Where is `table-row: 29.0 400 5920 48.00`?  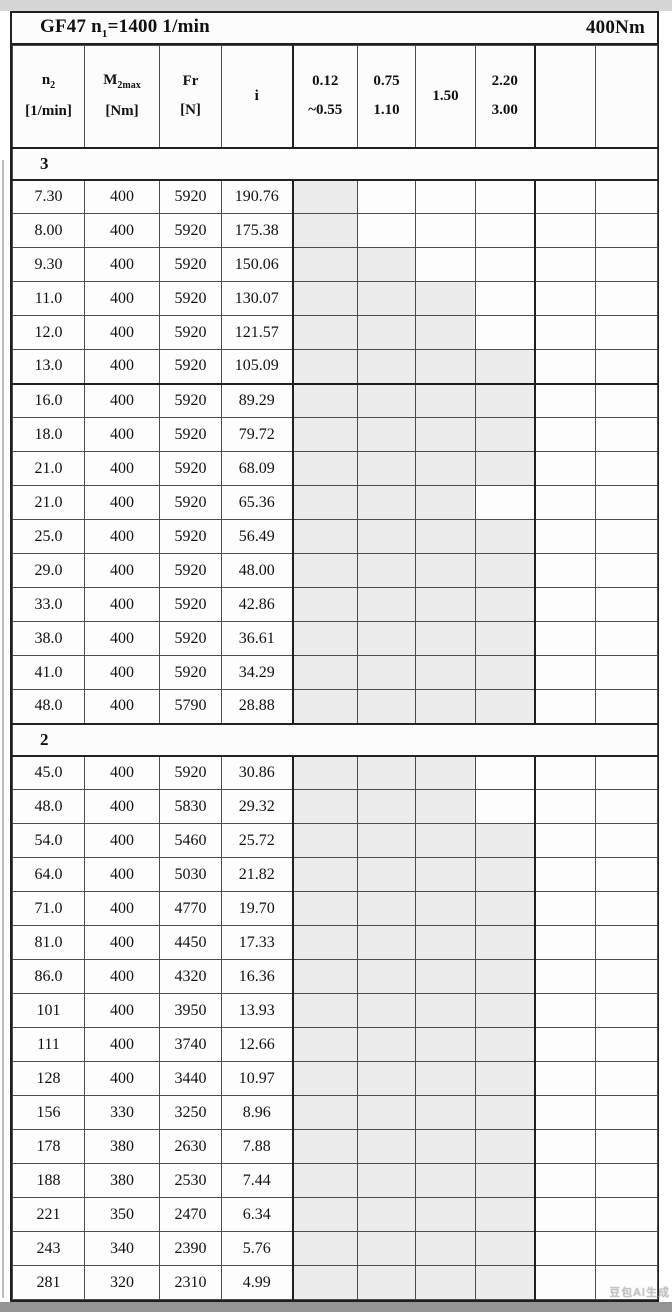 table-row: 29.0 400 5920 48.00 is located at coordinates (335, 570).